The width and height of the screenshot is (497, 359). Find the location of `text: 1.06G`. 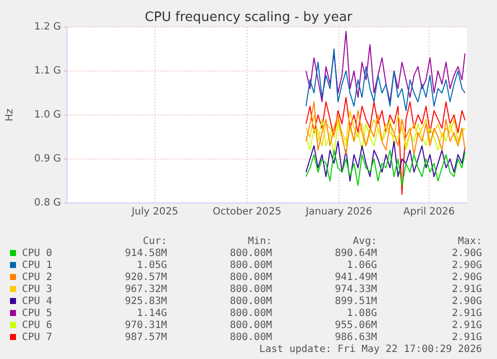

text: 1.06G is located at coordinates (361, 266).